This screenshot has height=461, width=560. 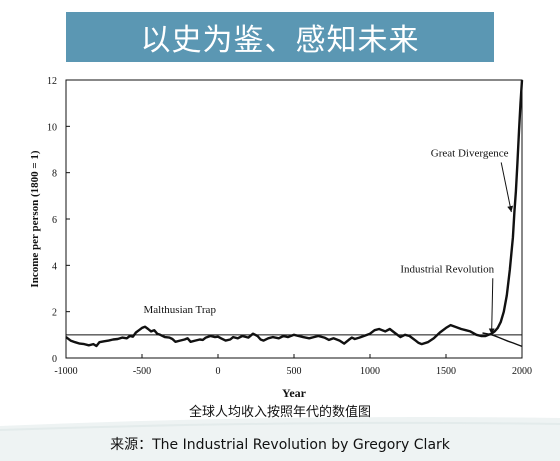 I want to click on bottom-decoration, so click(x=280, y=439).